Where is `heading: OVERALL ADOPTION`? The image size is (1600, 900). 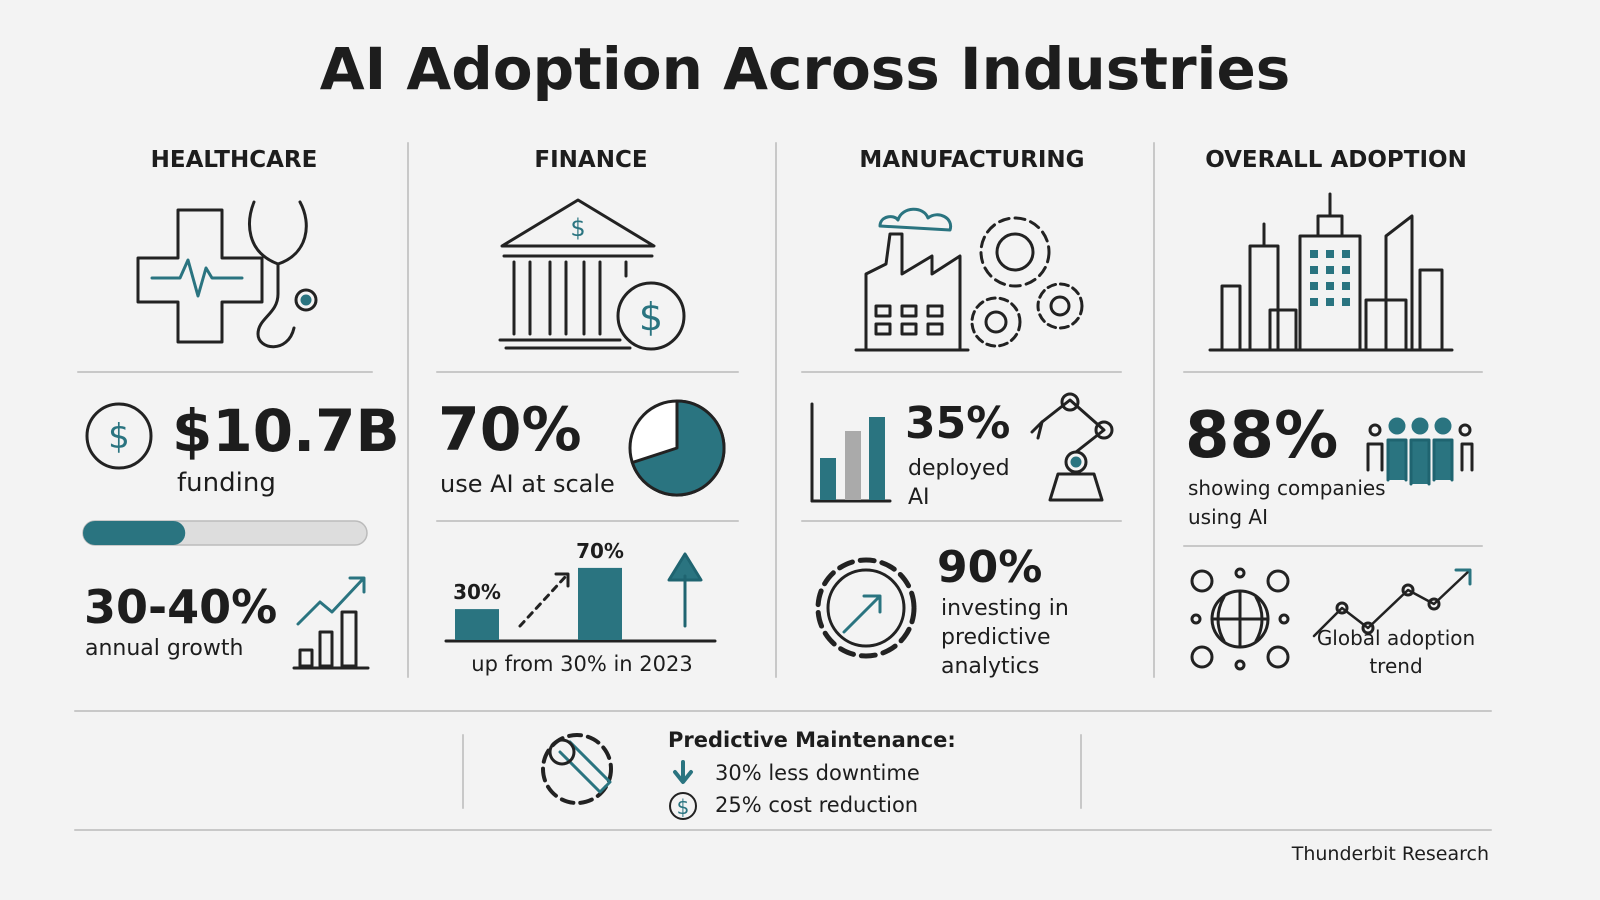
heading: OVERALL ADOPTION is located at coordinates (1336, 160).